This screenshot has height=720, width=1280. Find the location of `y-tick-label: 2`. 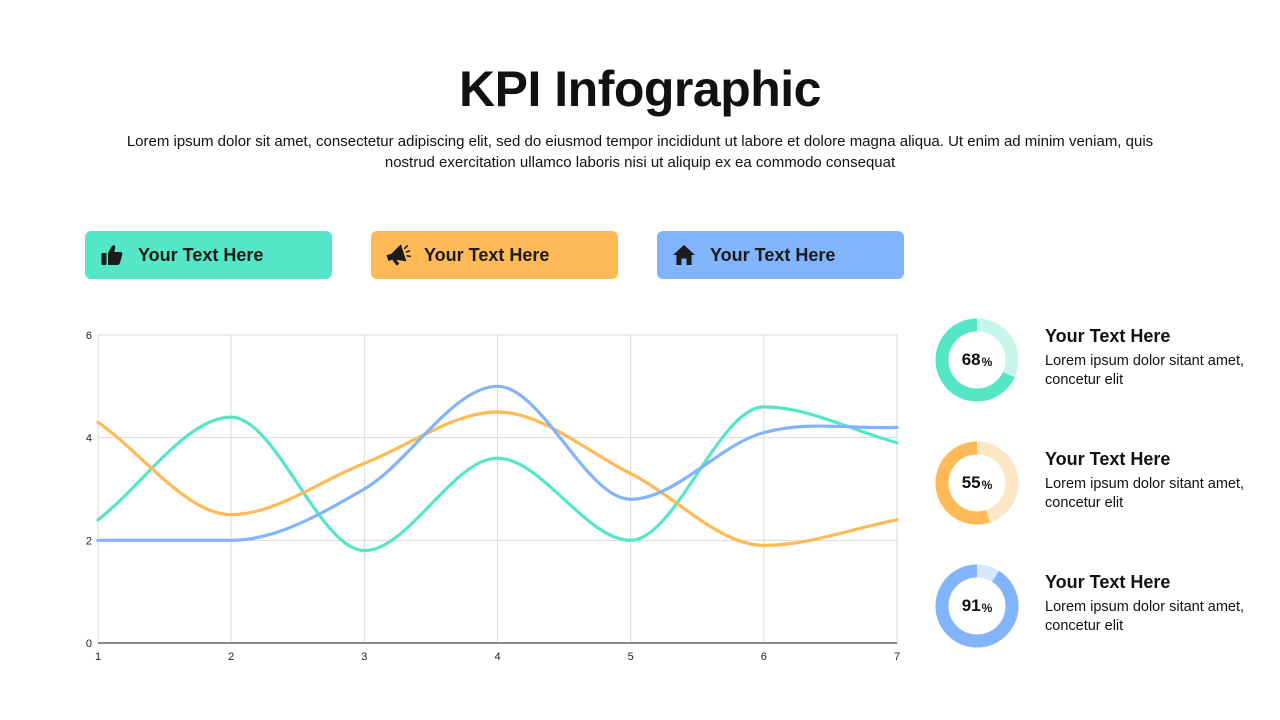

y-tick-label: 2 is located at coordinates (89, 541).